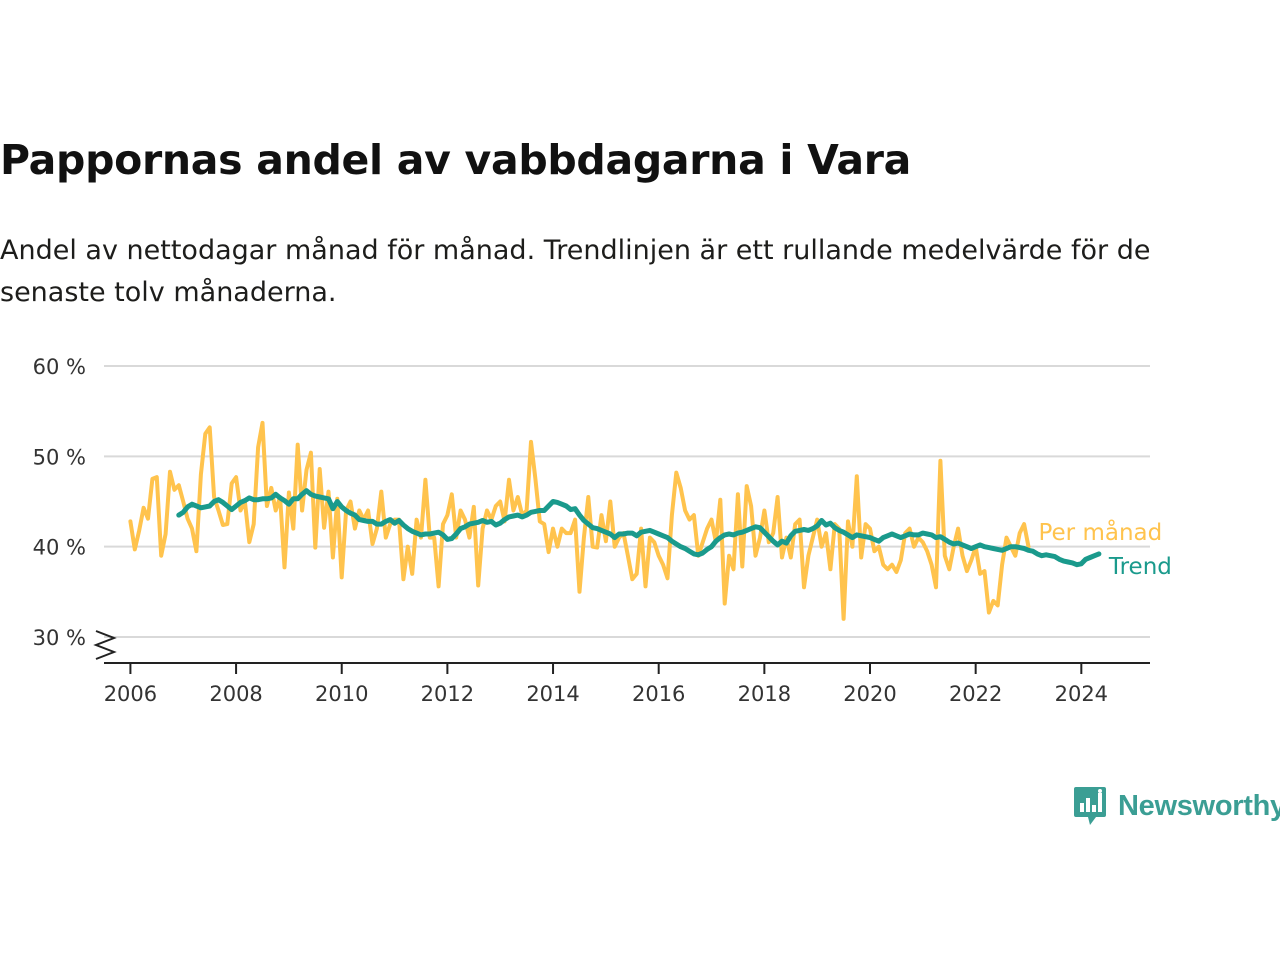  Describe the element at coordinates (59, 638) in the screenshot. I see `y-tick-label: 30 %` at that location.